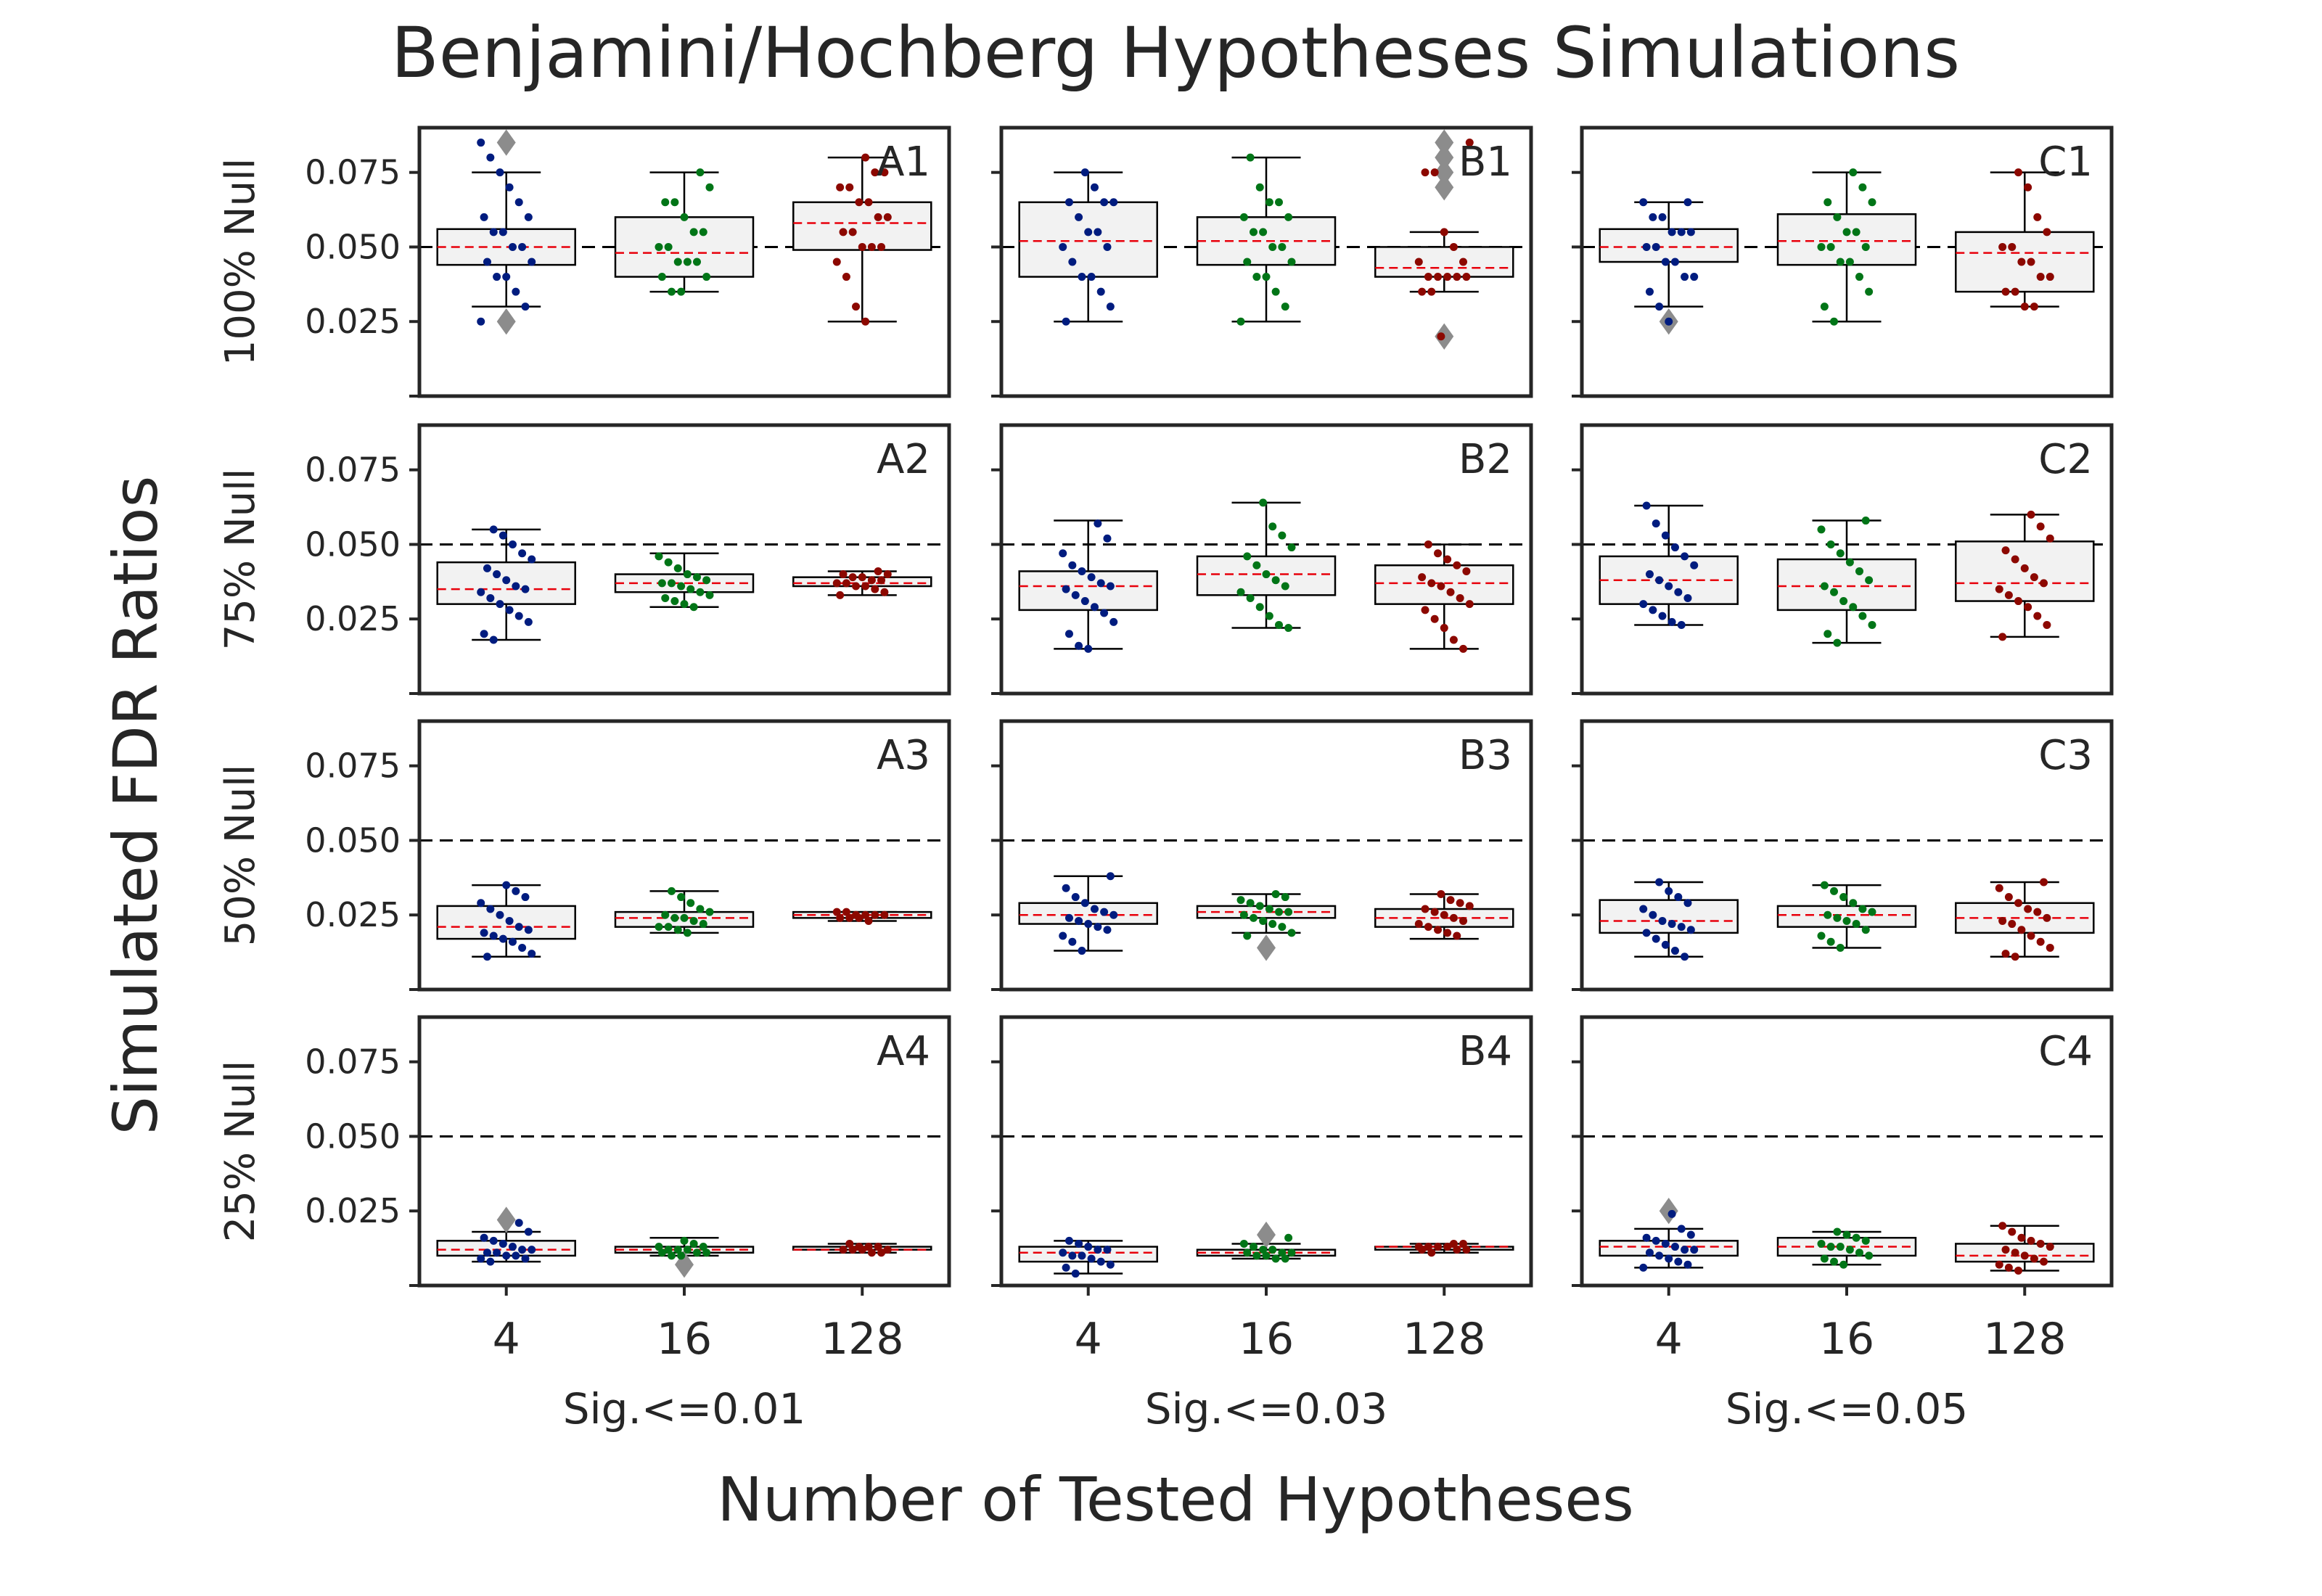 Image resolution: width=2322 pixels, height=1596 pixels. What do you see at coordinates (684, 559) in the screenshot?
I see `panel-frame` at bounding box center [684, 559].